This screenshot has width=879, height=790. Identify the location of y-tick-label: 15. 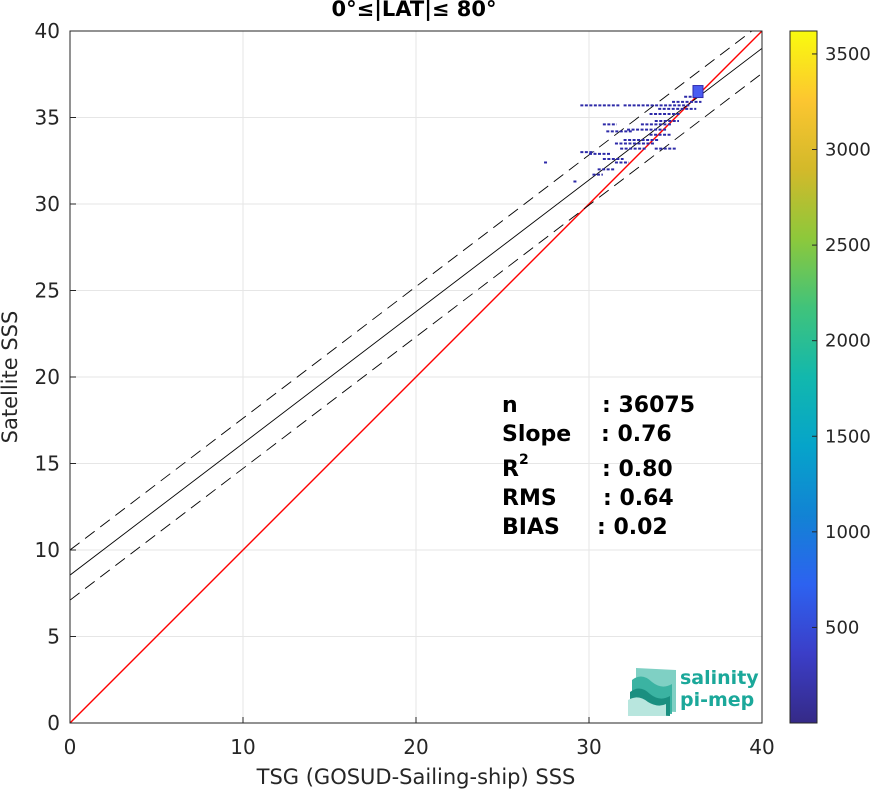
(47, 464).